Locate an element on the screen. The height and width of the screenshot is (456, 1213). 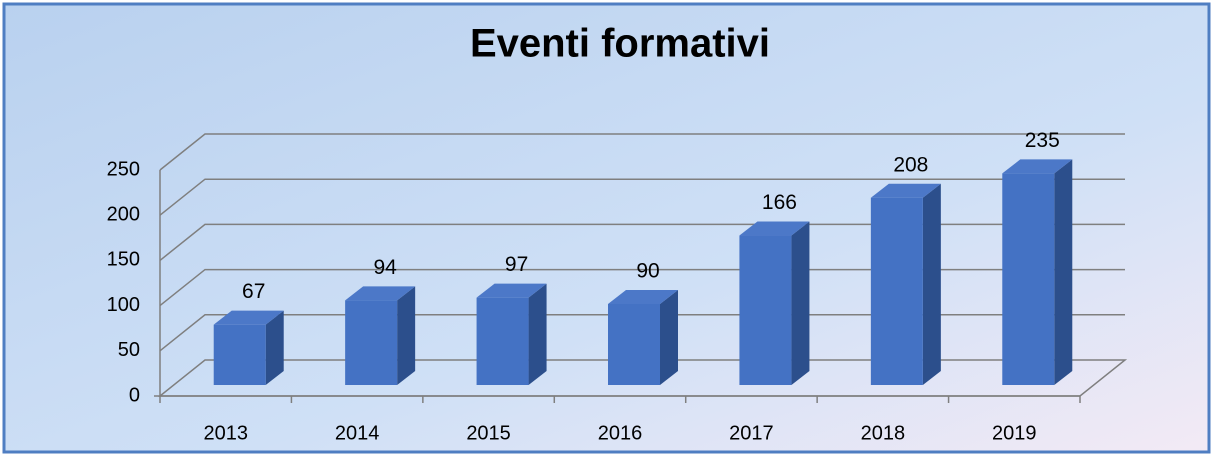
value-label: 67 is located at coordinates (253, 291).